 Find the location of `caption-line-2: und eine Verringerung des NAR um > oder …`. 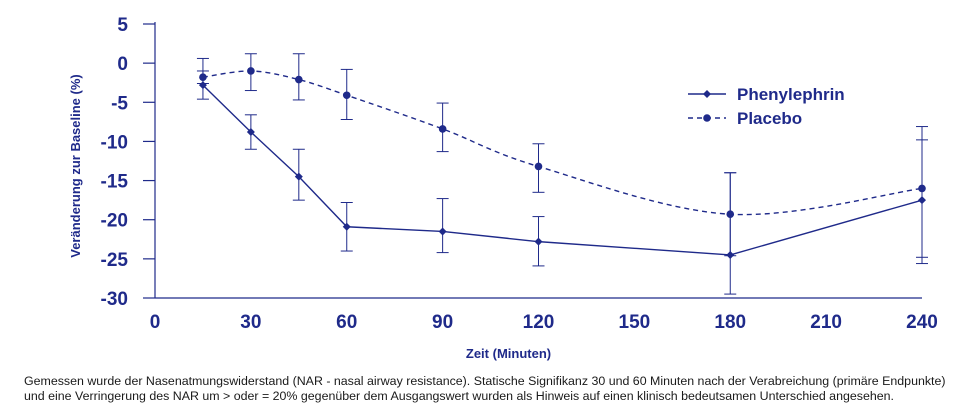

caption-line-2: und eine Verringerung des NAR um > oder … is located at coordinates (459, 396).